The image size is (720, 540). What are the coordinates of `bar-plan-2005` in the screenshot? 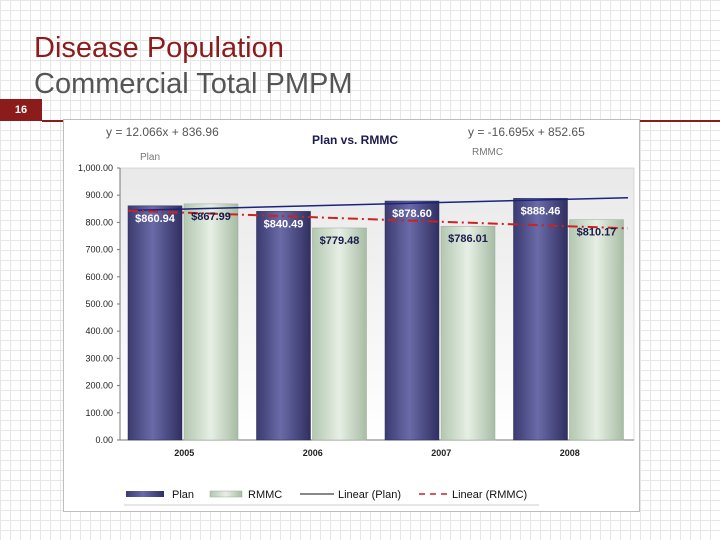 It's located at (155, 323).